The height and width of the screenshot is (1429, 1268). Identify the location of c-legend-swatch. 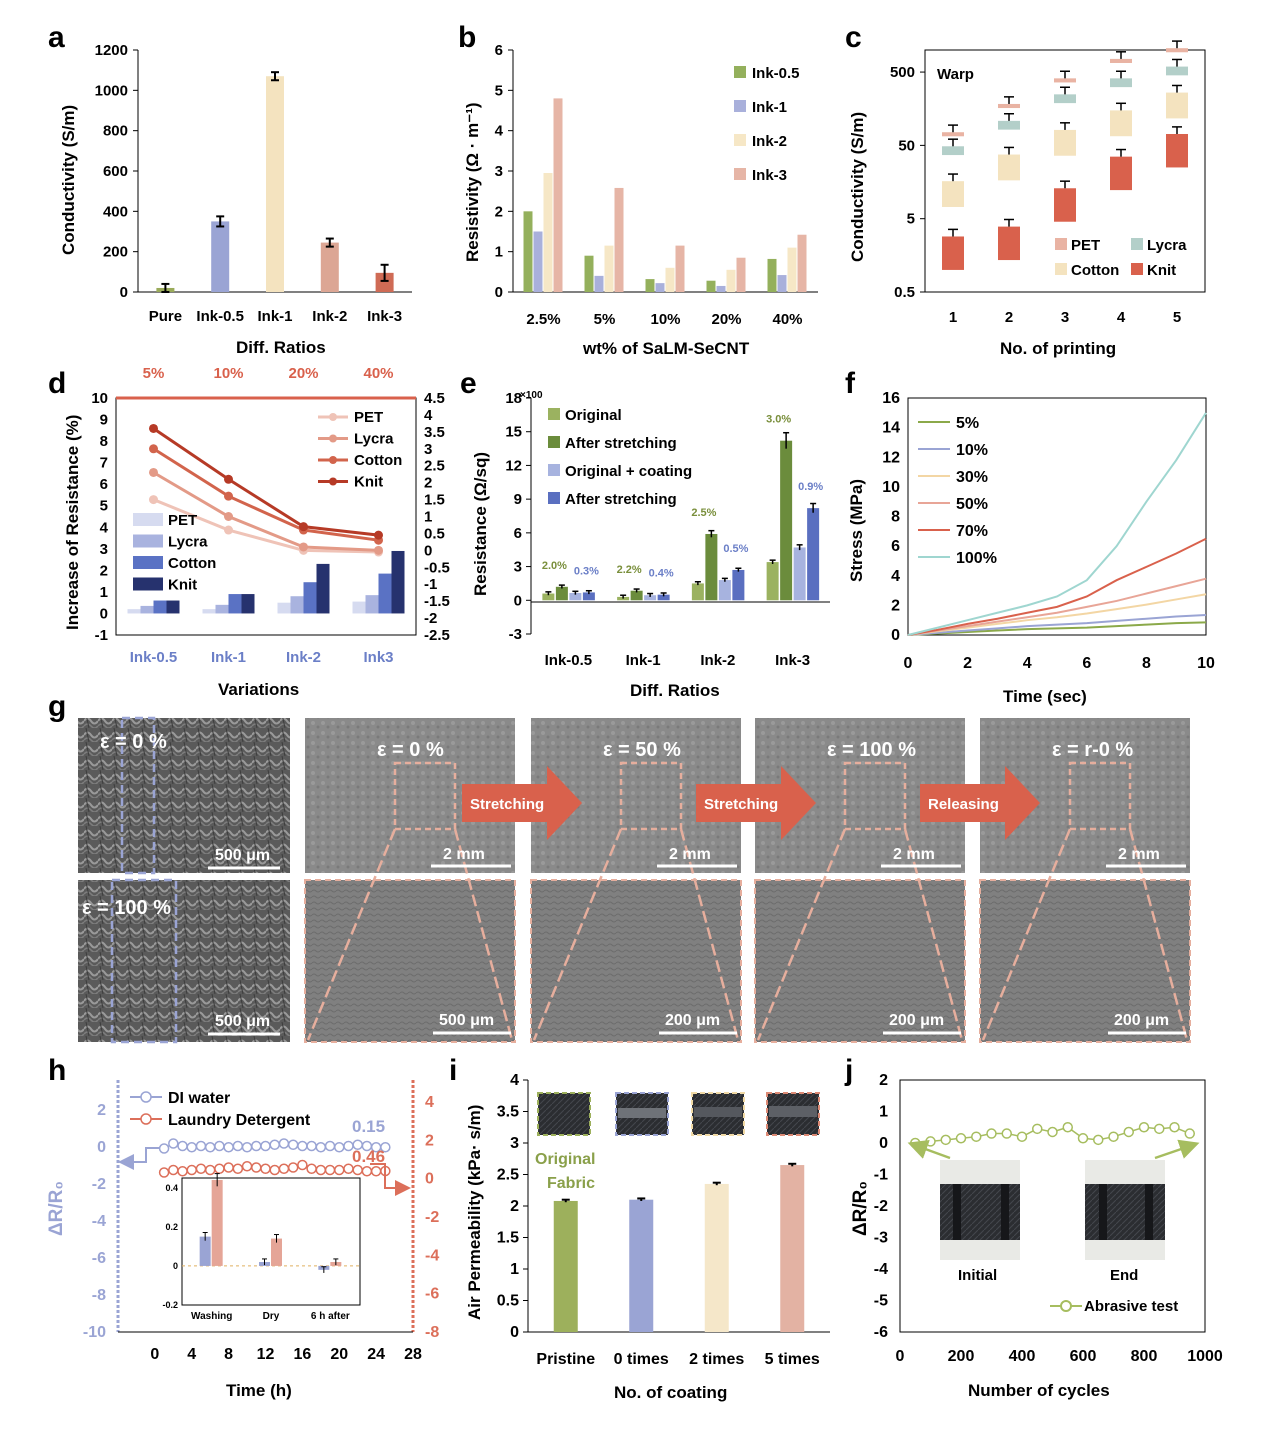
(1137, 269).